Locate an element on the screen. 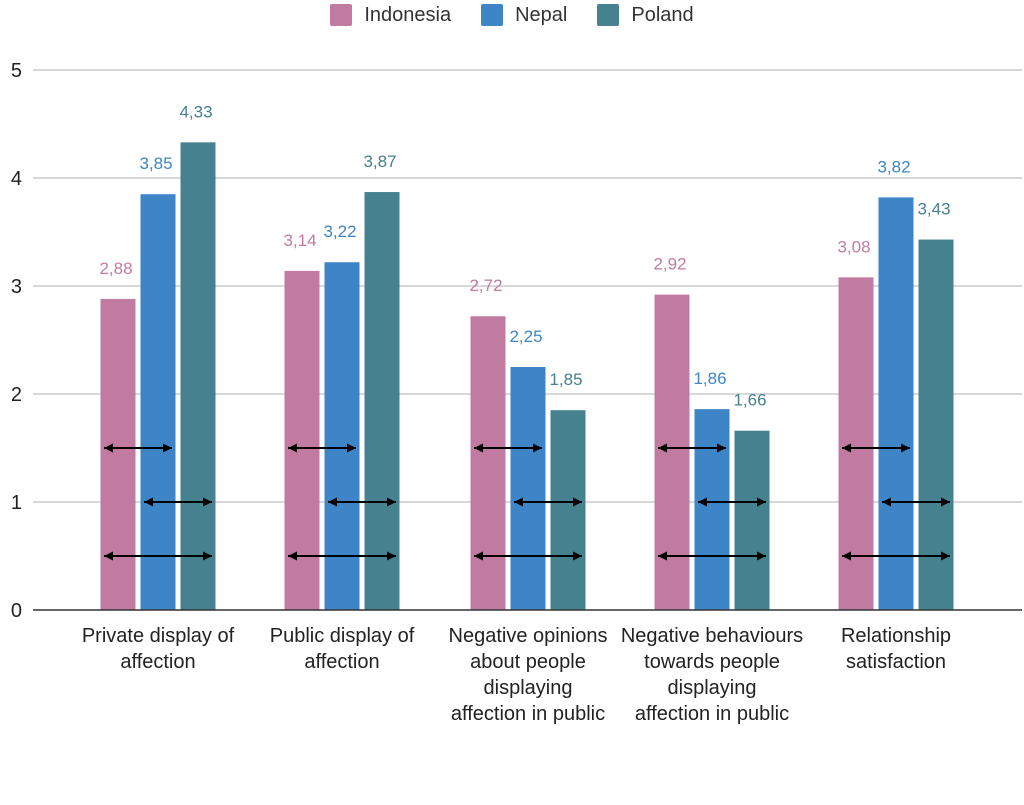 The height and width of the screenshot is (805, 1024). legend-label-poland: Poland is located at coordinates (662, 14).